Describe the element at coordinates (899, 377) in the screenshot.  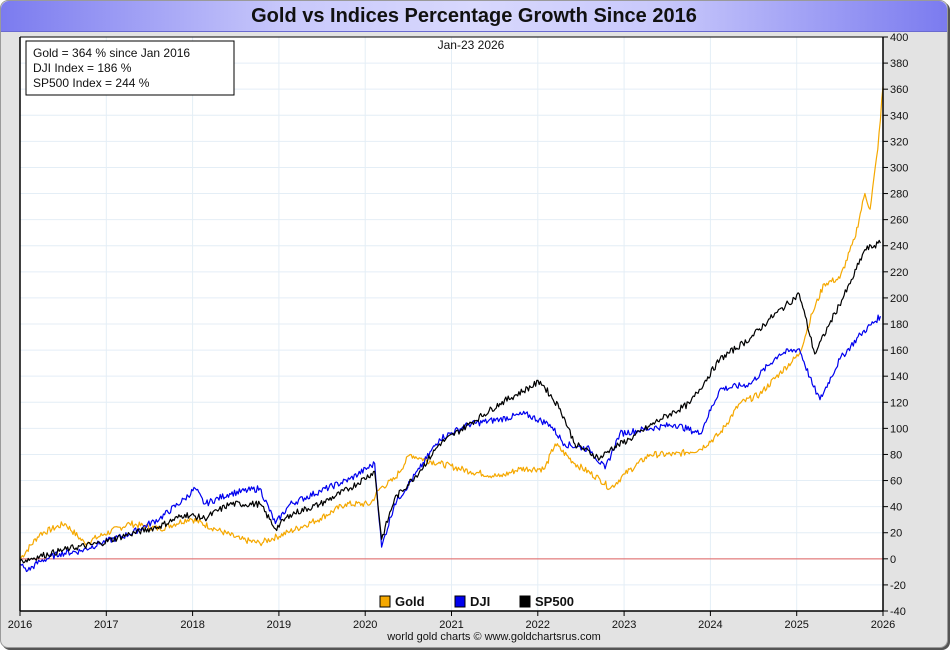
I see `y-tick-label: 140` at that location.